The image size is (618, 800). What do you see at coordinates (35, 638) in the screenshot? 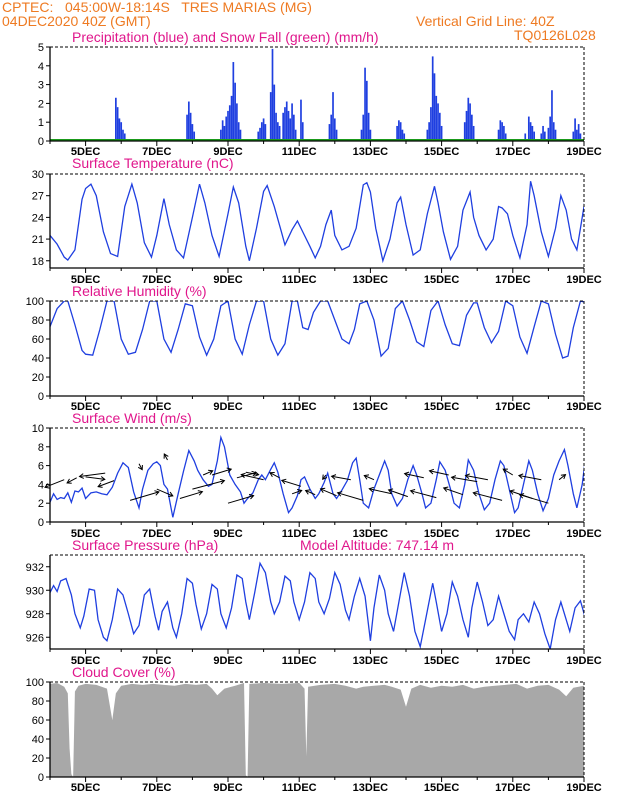
I see `ytick-label: 926` at bounding box center [35, 638].